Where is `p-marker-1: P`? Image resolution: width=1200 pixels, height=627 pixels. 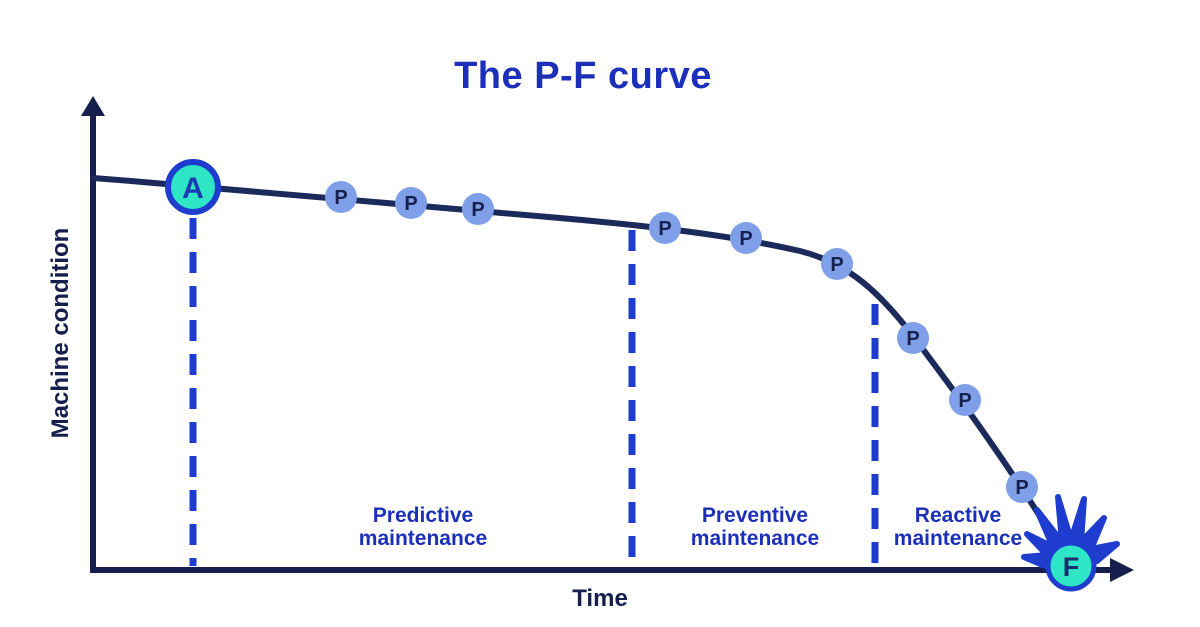 p-marker-1: P is located at coordinates (341, 197).